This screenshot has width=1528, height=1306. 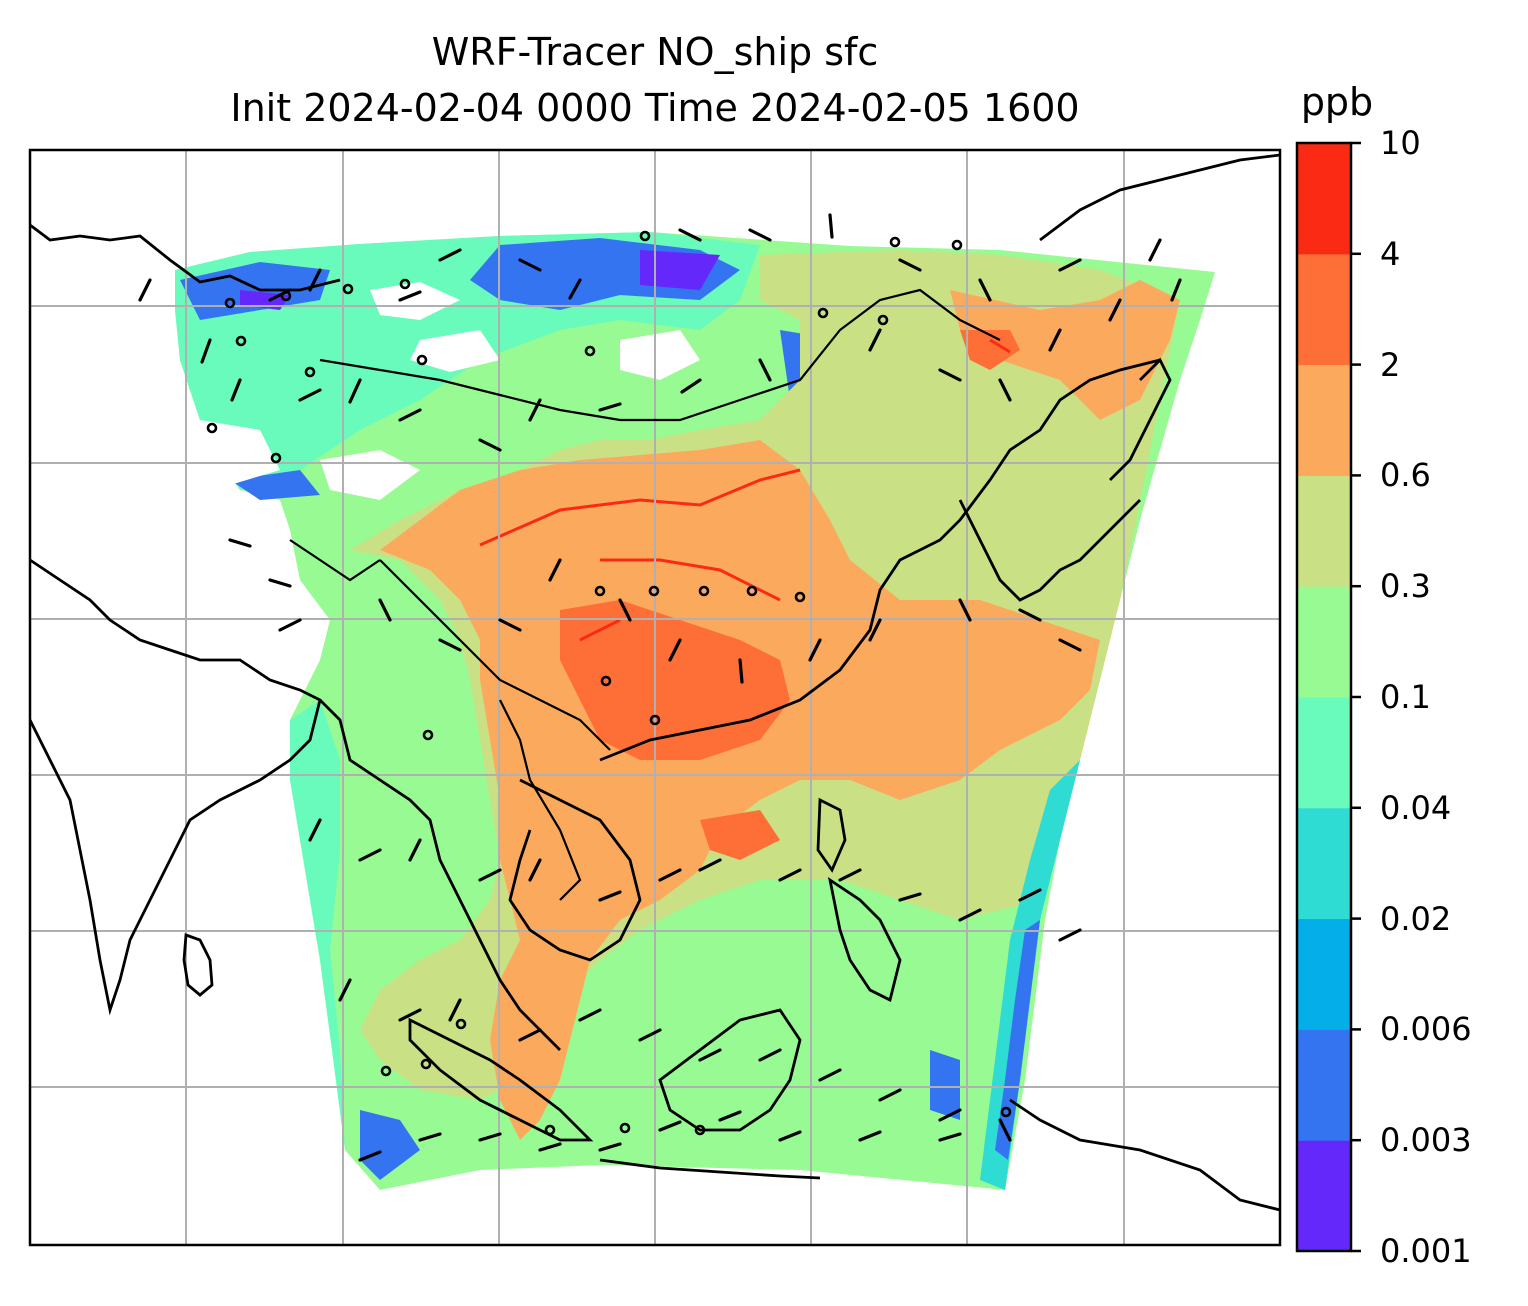 I want to click on colorbar-tick-label: 0.02, so click(x=1416, y=918).